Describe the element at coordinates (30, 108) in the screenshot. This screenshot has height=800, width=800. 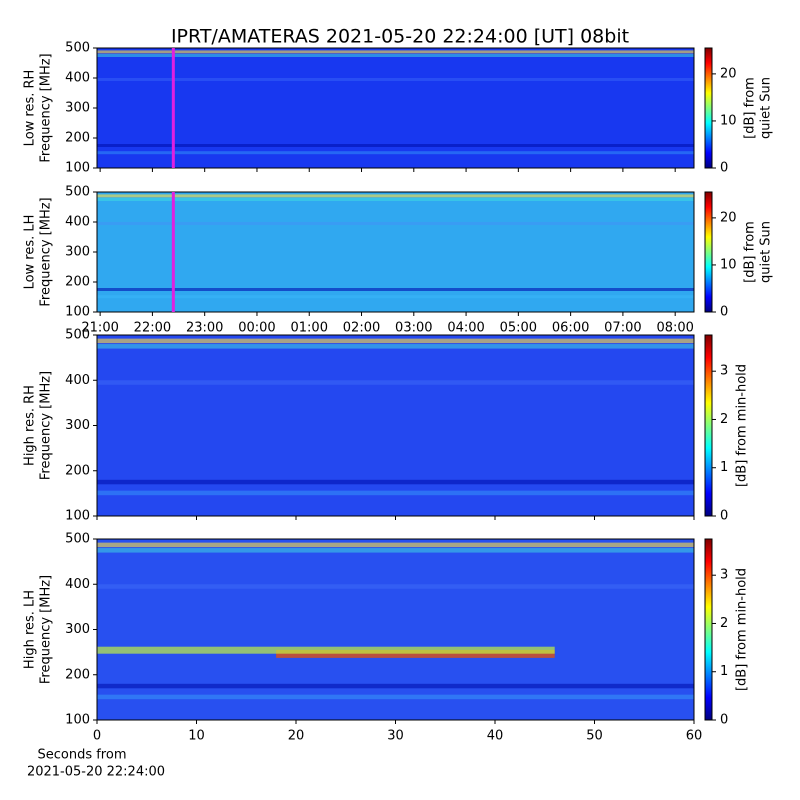
I see `y-axis-label: Low res. RH` at that location.